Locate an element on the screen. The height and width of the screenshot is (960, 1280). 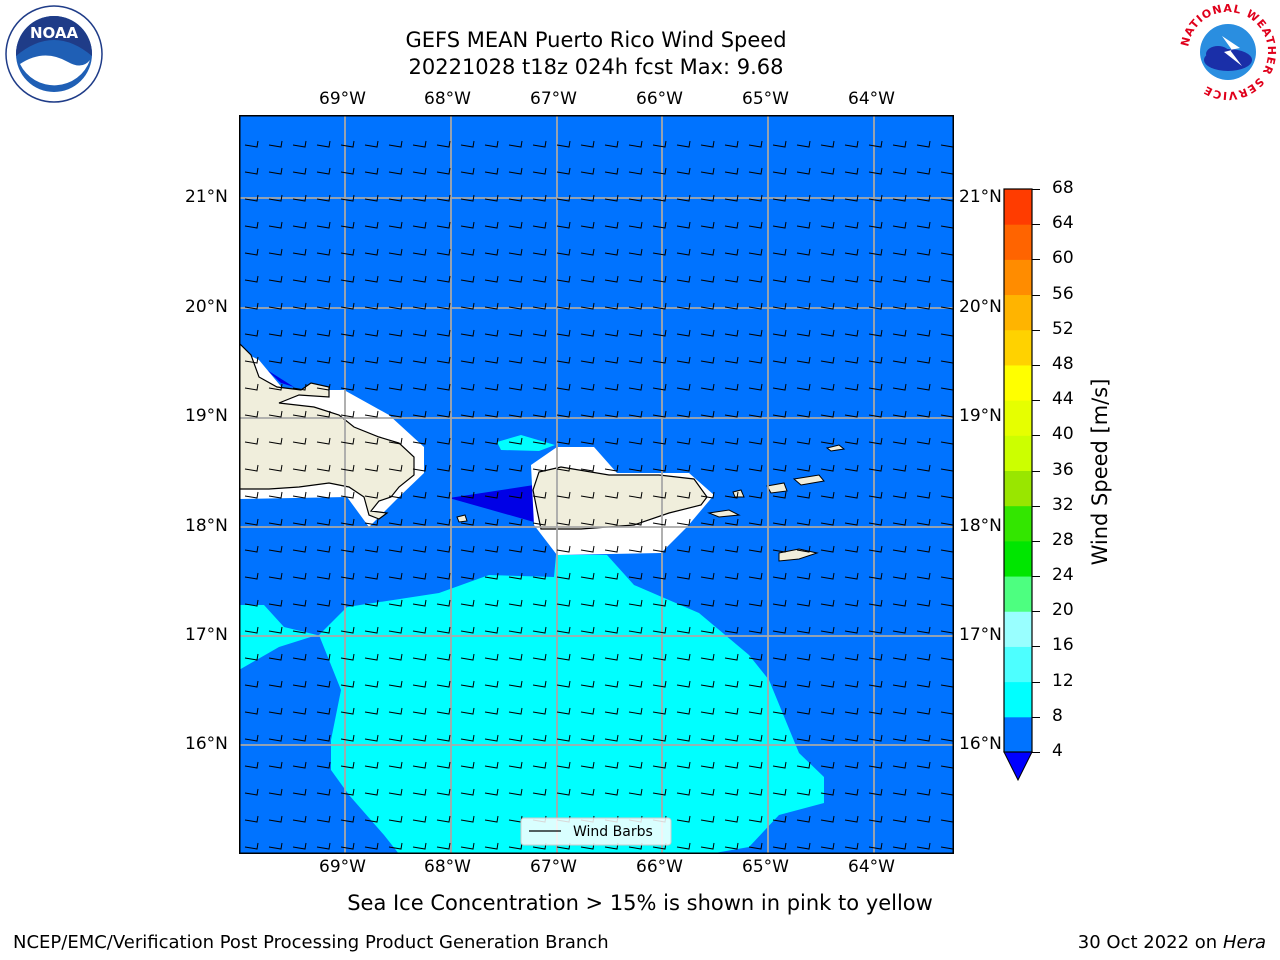
footer-host: Hera is located at coordinates (1244, 942).